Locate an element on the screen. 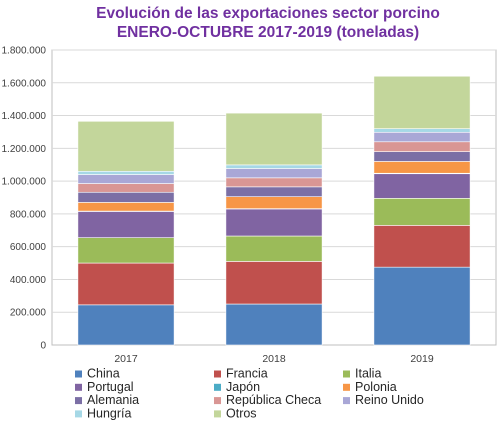 The image size is (500, 436). legend-label: Japón is located at coordinates (243, 387).